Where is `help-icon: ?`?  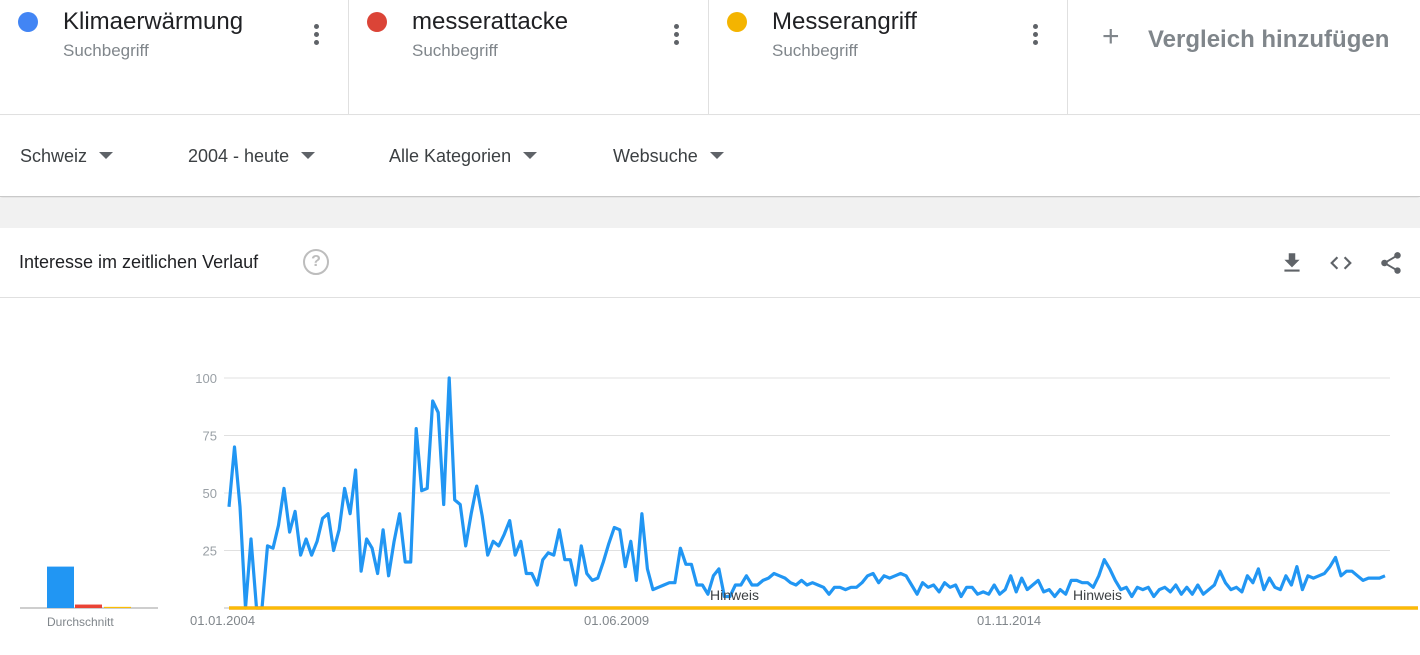 help-icon: ? is located at coordinates (316, 262).